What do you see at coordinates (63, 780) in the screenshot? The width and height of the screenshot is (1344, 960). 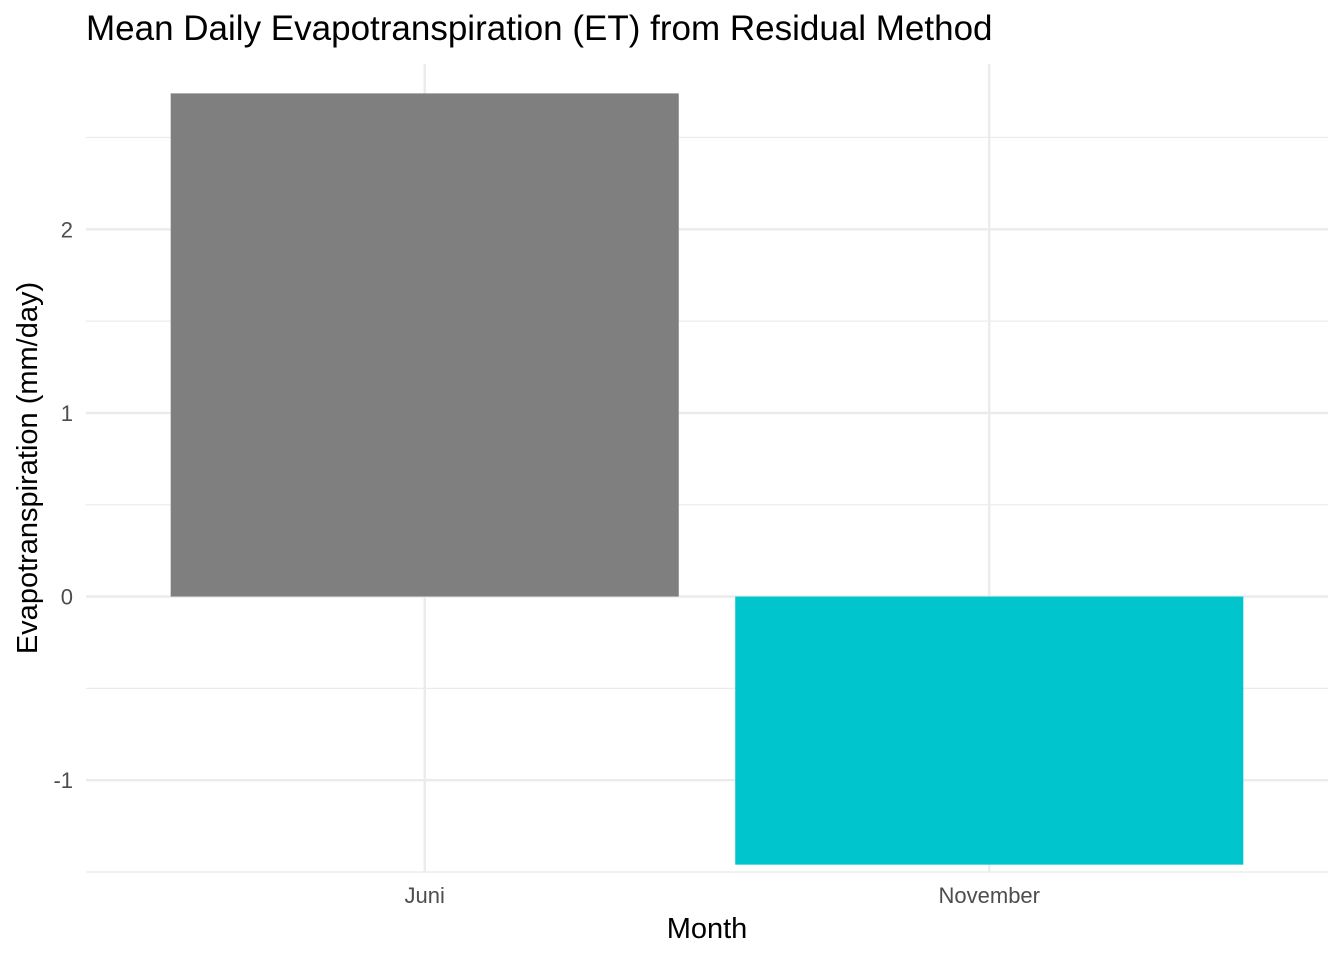 I see `y-tick-label: -1` at bounding box center [63, 780].